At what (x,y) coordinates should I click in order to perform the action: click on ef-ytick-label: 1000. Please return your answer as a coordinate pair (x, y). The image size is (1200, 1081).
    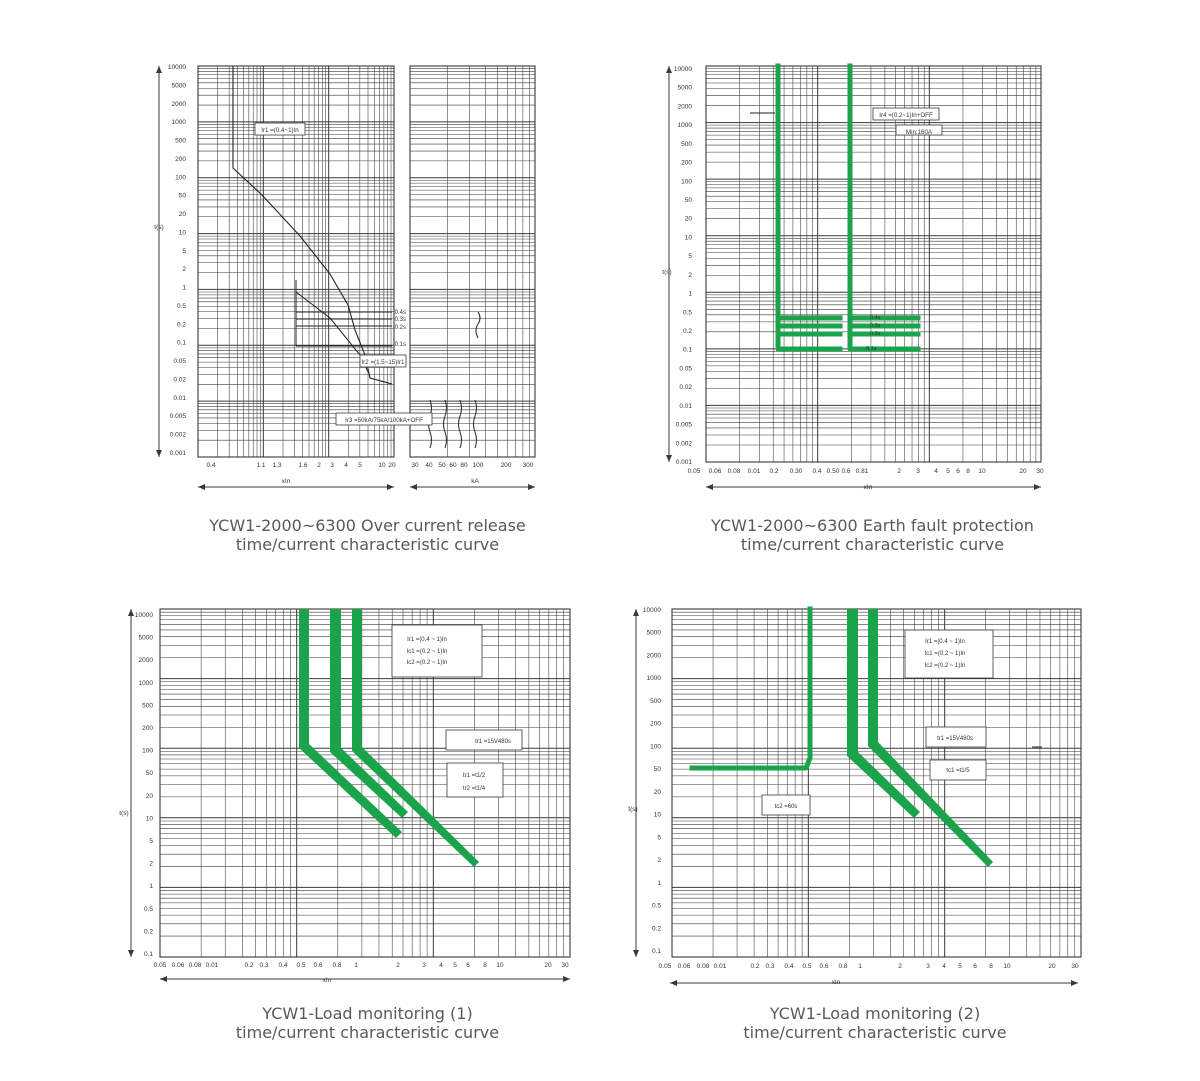
    Looking at the image, I should click on (685, 125).